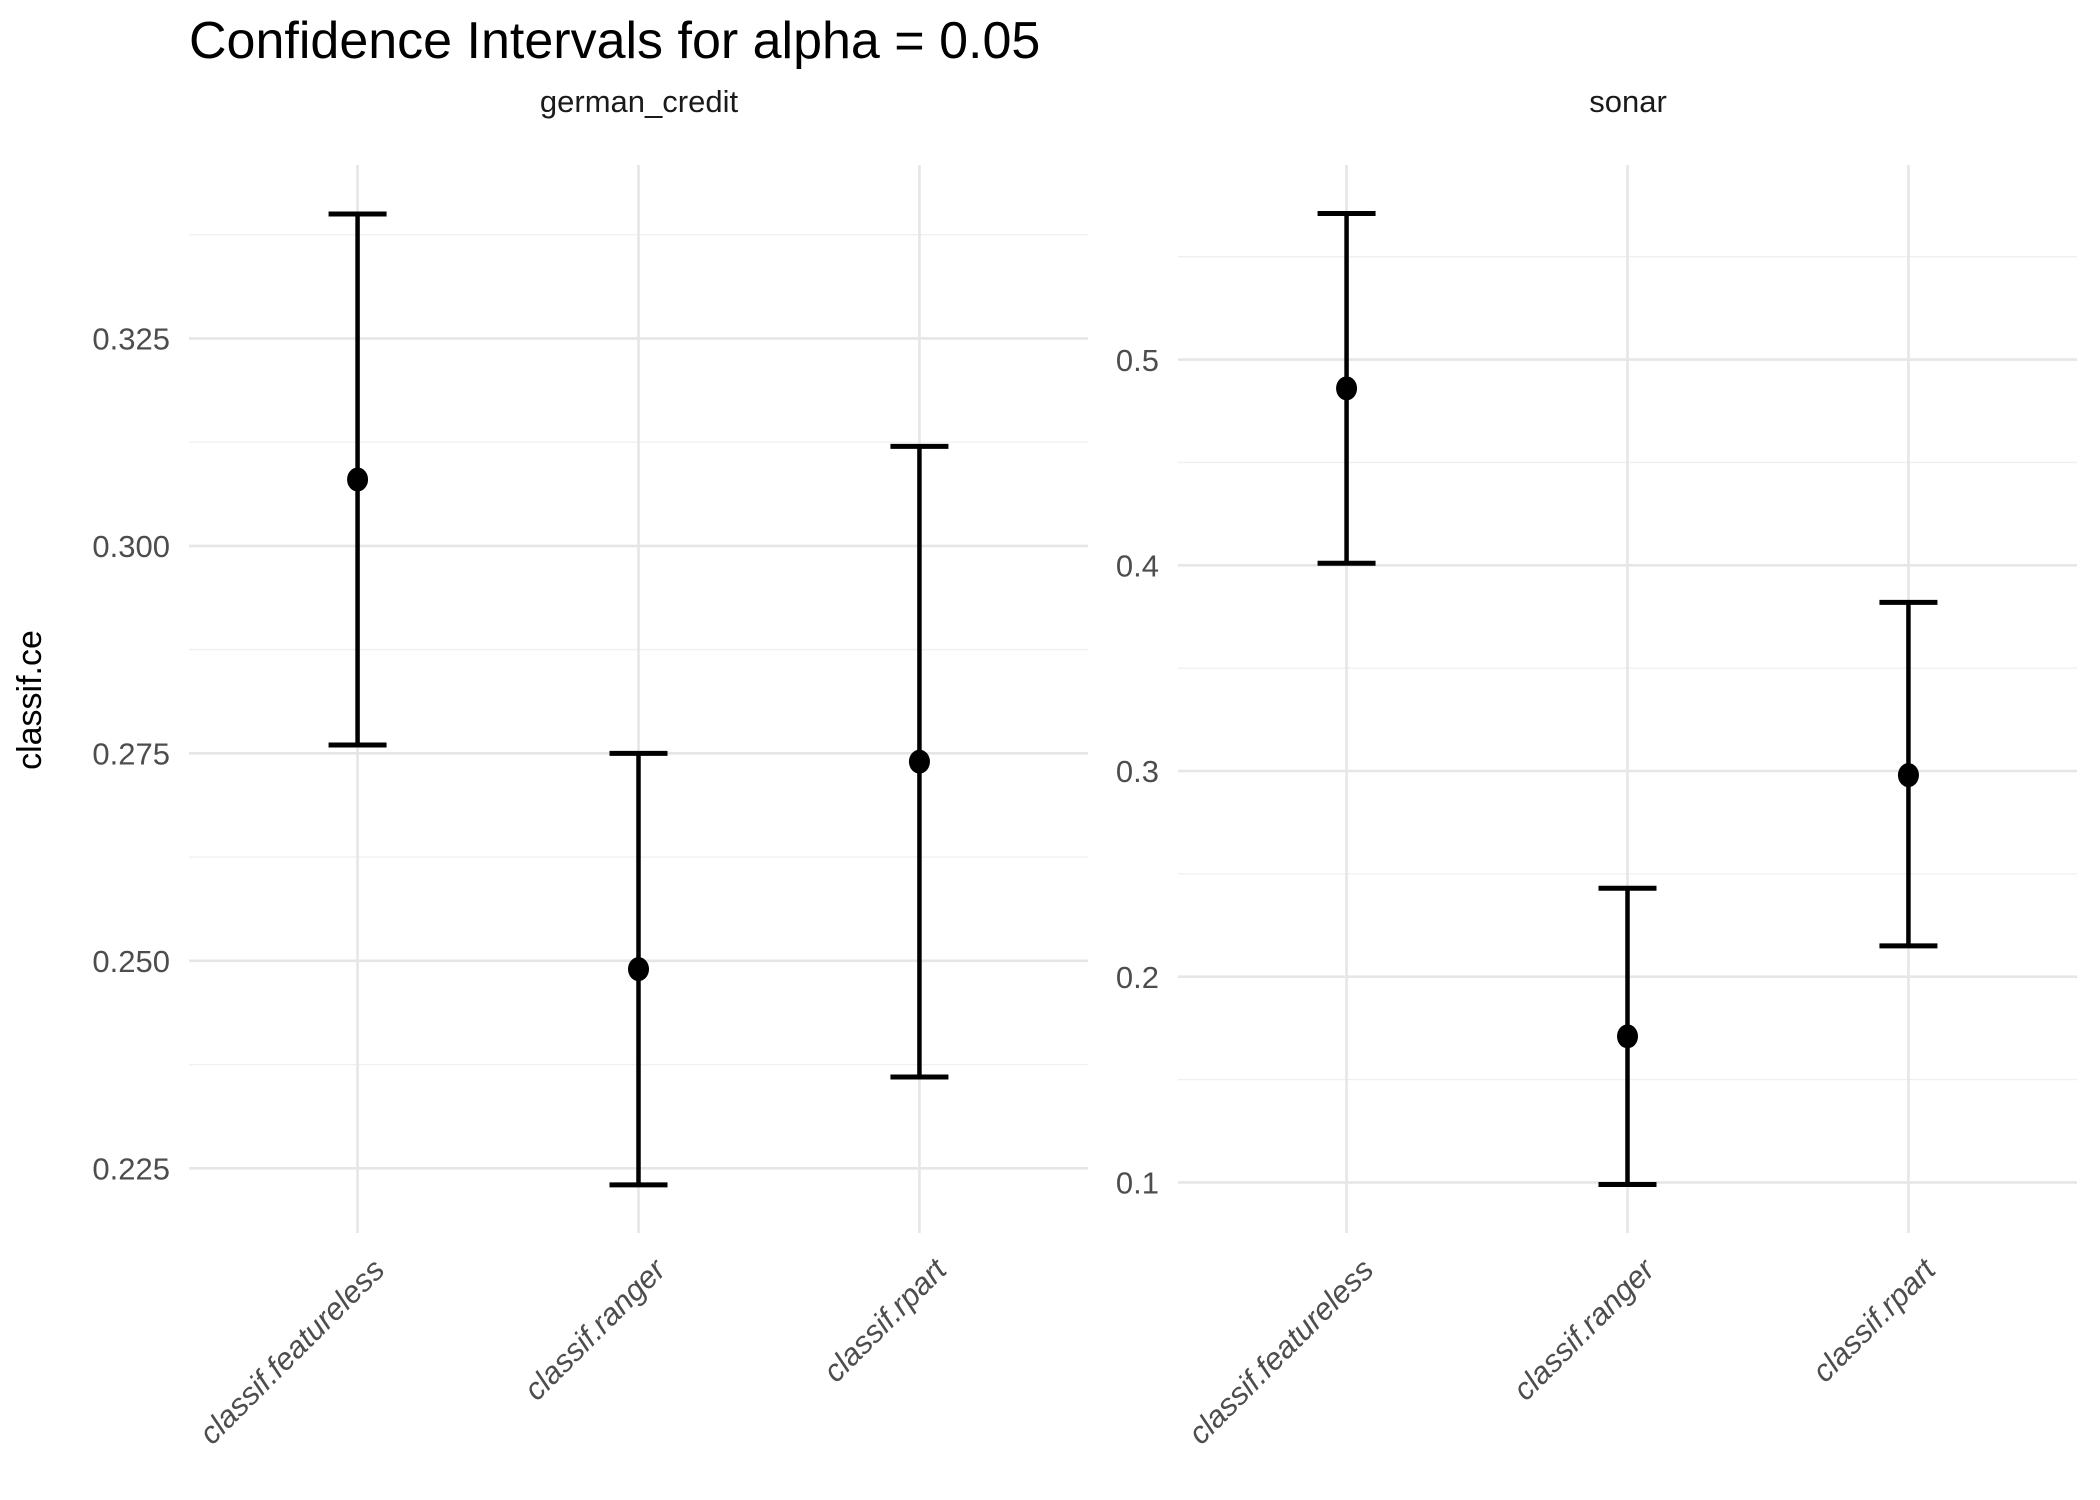  I want to click on y-tick-label: 0.300, so click(131, 546).